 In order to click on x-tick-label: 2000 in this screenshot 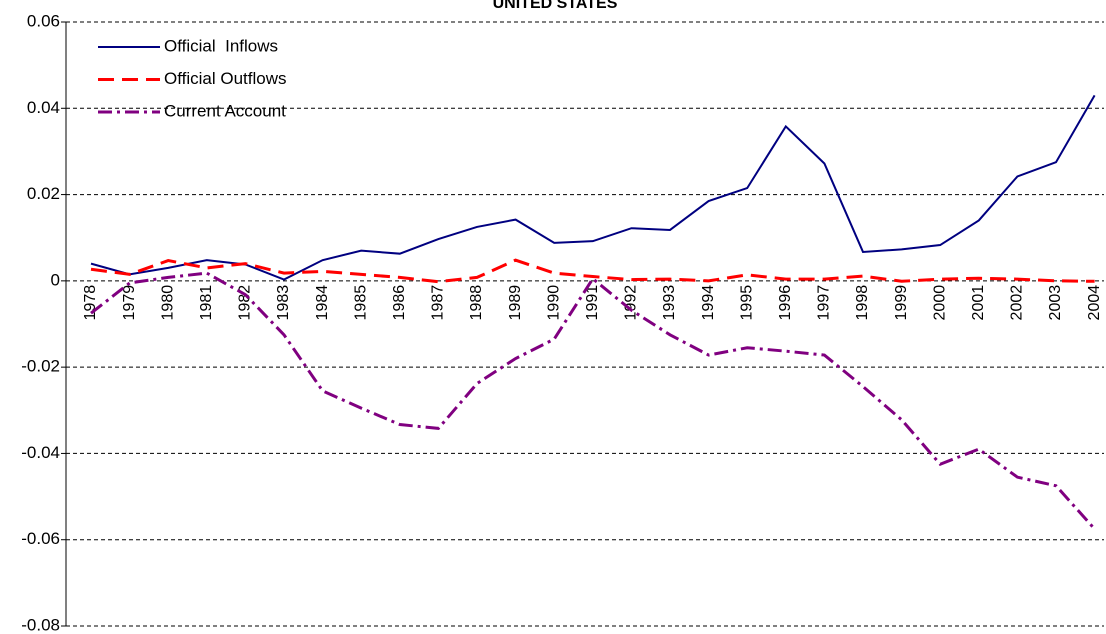, I will do `click(939, 303)`.